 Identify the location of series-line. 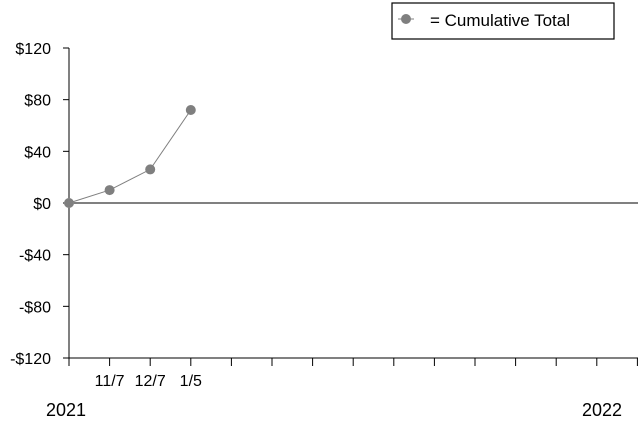
(130, 156).